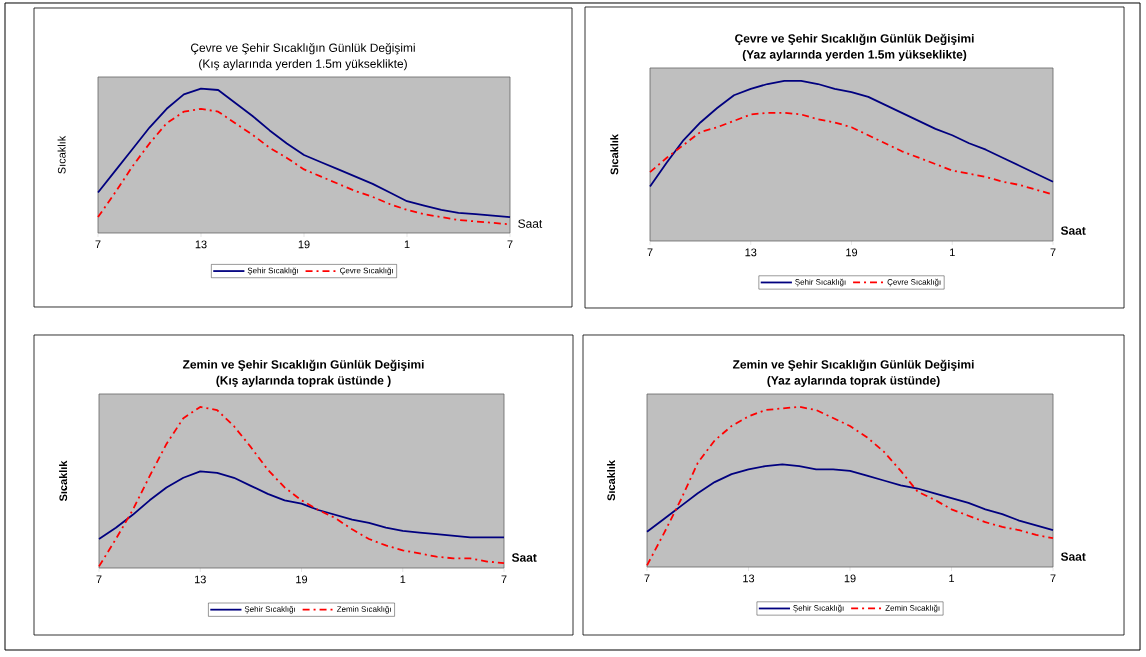 The image size is (1146, 657). I want to click on chart-subtitle: (Yaz aylarında yerden 1.5m yükseklikte), so click(854, 55).